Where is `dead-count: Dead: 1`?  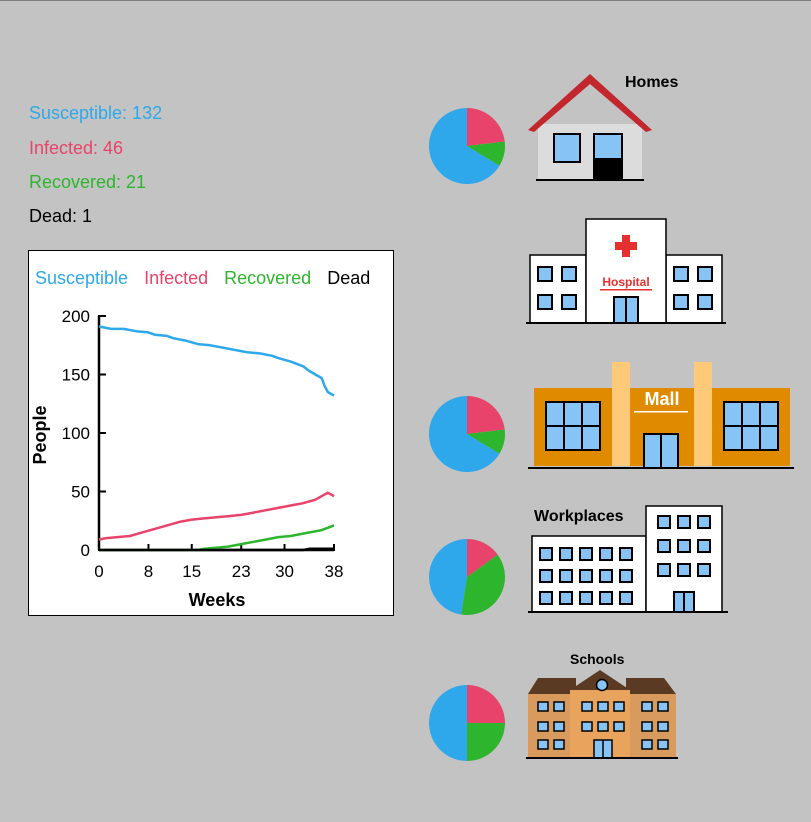
dead-count: Dead: 1 is located at coordinates (61, 216).